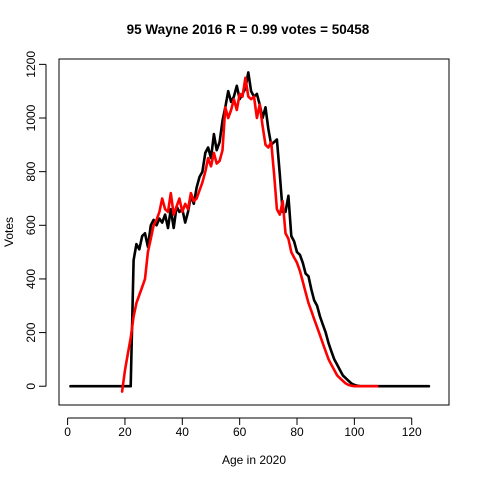 This screenshot has width=480, height=480. Describe the element at coordinates (31, 64) in the screenshot. I see `y-tick-label: 1200` at that location.